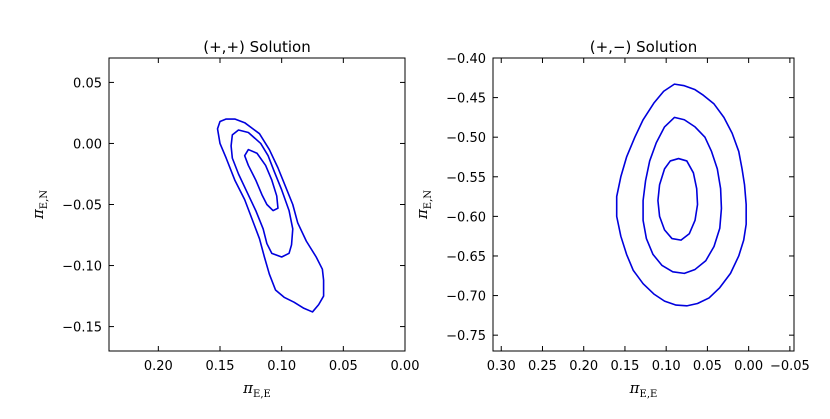 Image resolution: width=830 pixels, height=419 pixels. I want to click on y-tick-label: −0.05, so click(82, 206).